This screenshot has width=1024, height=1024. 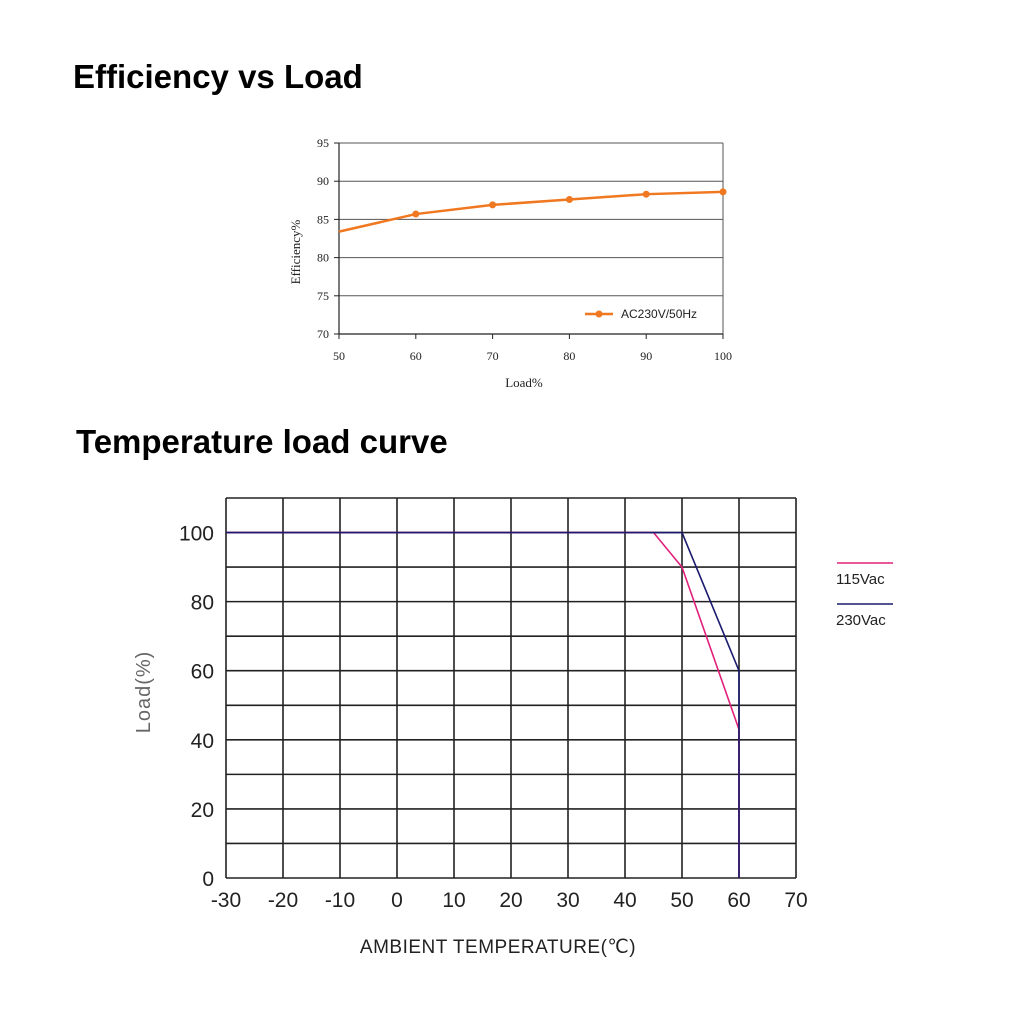 What do you see at coordinates (453, 900) in the screenshot?
I see `x-tick-label: 10` at bounding box center [453, 900].